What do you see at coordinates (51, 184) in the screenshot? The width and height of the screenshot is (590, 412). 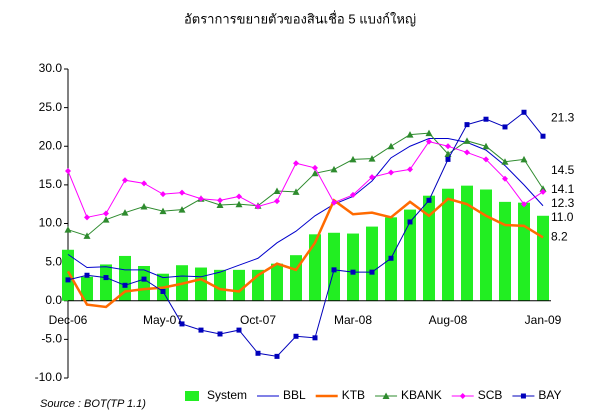 I see `y-tick-label: 15.0` at bounding box center [51, 184].